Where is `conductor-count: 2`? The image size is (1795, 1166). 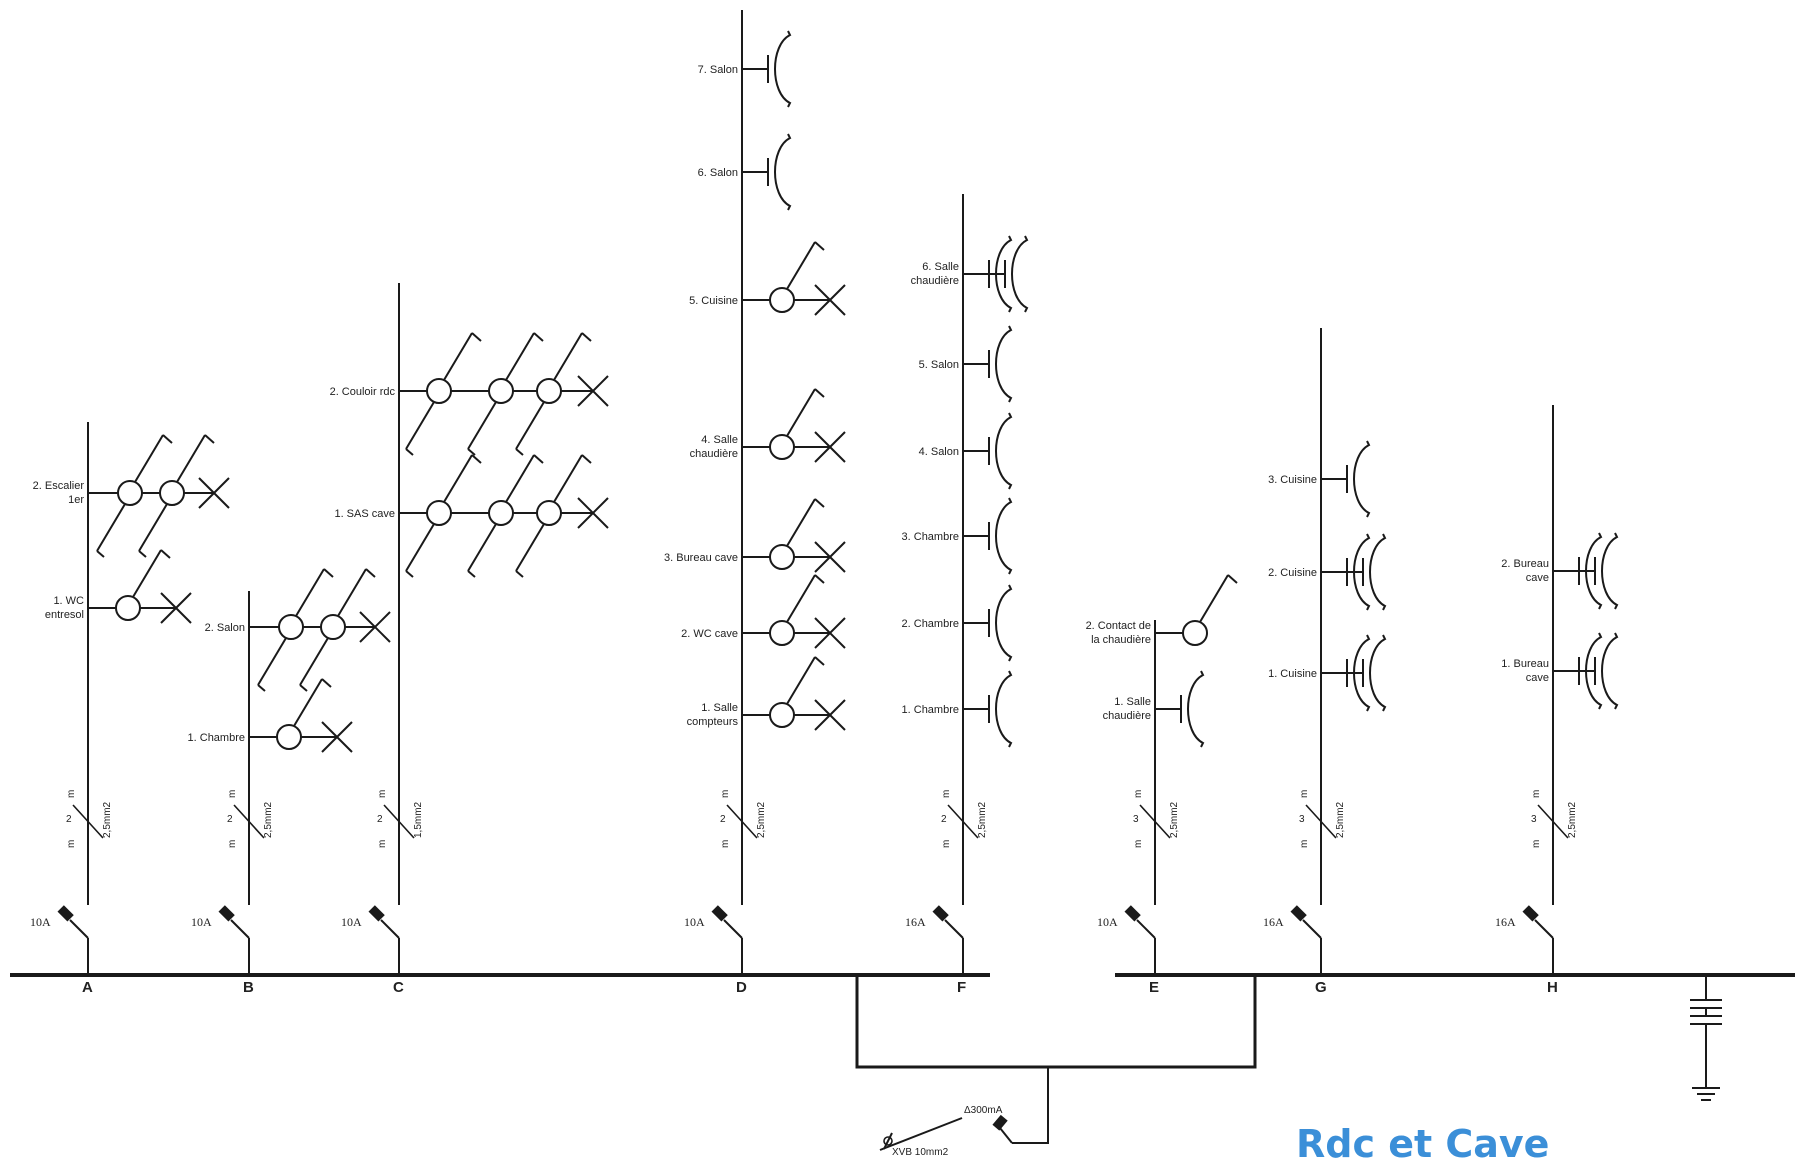
conductor-count: 2 is located at coordinates (380, 819).